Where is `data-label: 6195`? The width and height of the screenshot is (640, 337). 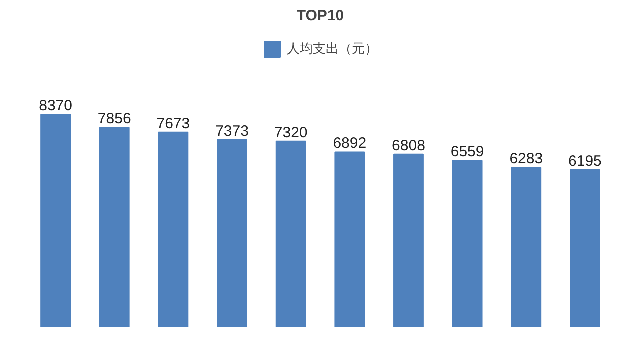 data-label: 6195 is located at coordinates (585, 161).